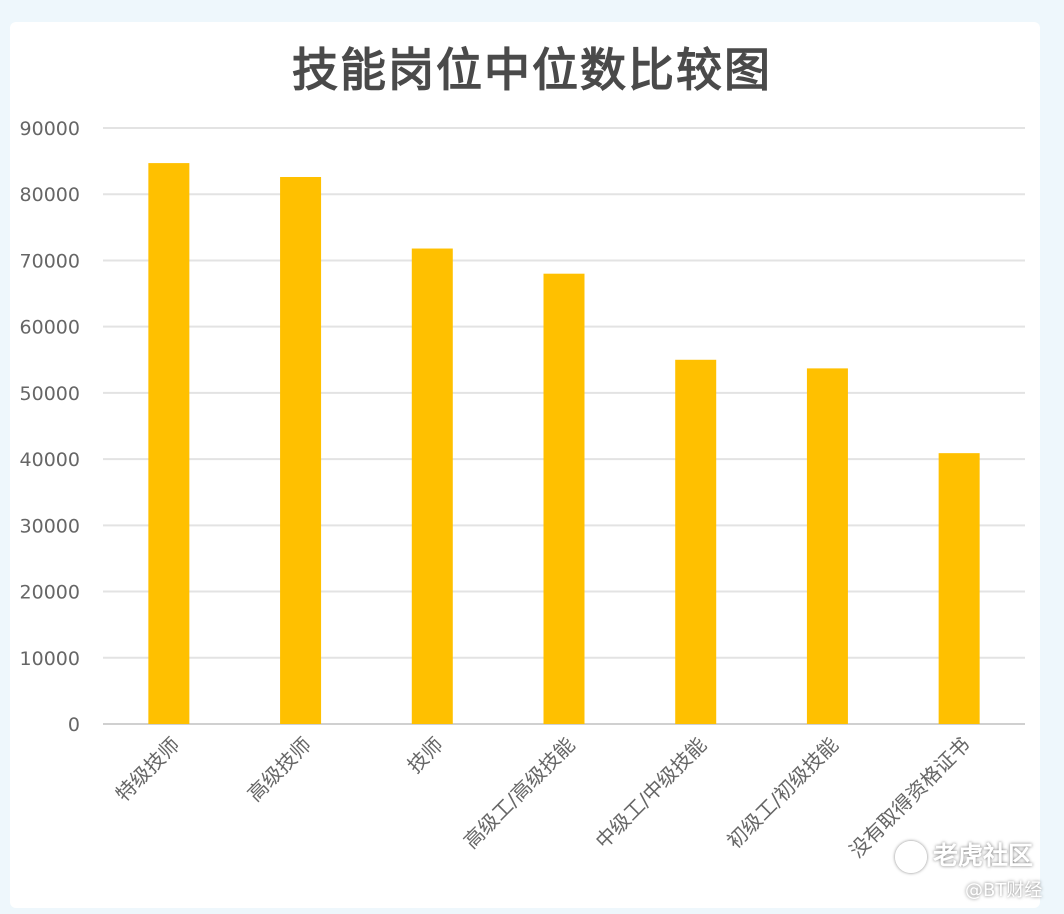 The width and height of the screenshot is (1064, 914). Describe the element at coordinates (911, 857) in the screenshot. I see `tiger-logo-icon` at that location.